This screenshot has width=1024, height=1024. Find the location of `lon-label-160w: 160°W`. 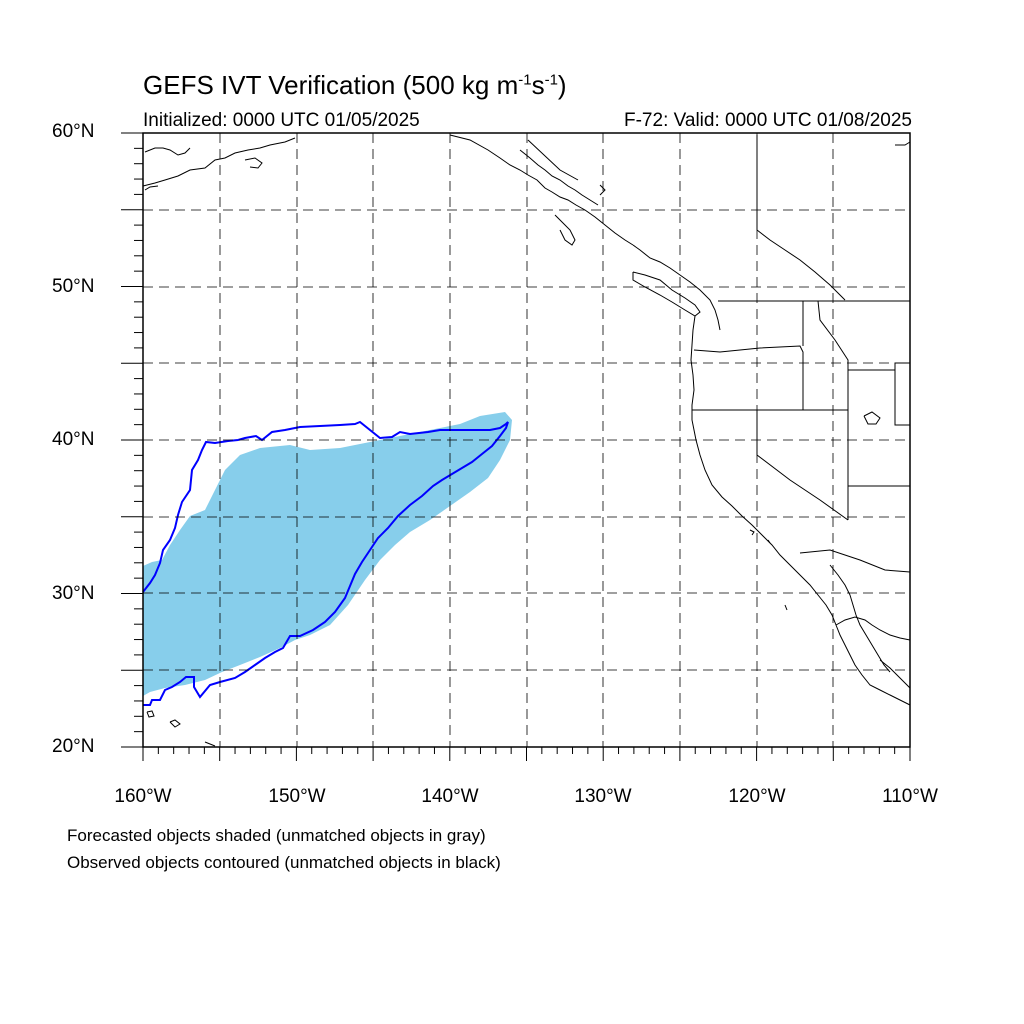

lon-label-160w: 160°W is located at coordinates (143, 796).